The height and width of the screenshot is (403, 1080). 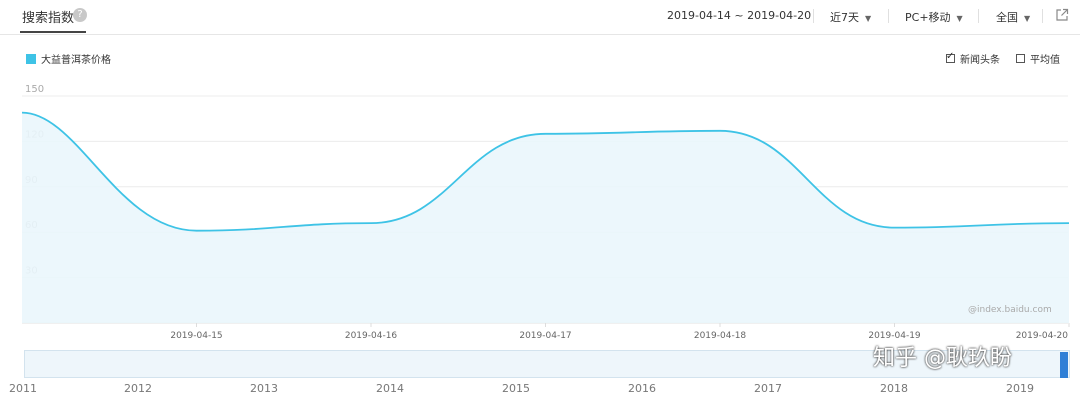 What do you see at coordinates (76, 60) in the screenshot?
I see `legend-label: 大益普洱茶价格` at bounding box center [76, 60].